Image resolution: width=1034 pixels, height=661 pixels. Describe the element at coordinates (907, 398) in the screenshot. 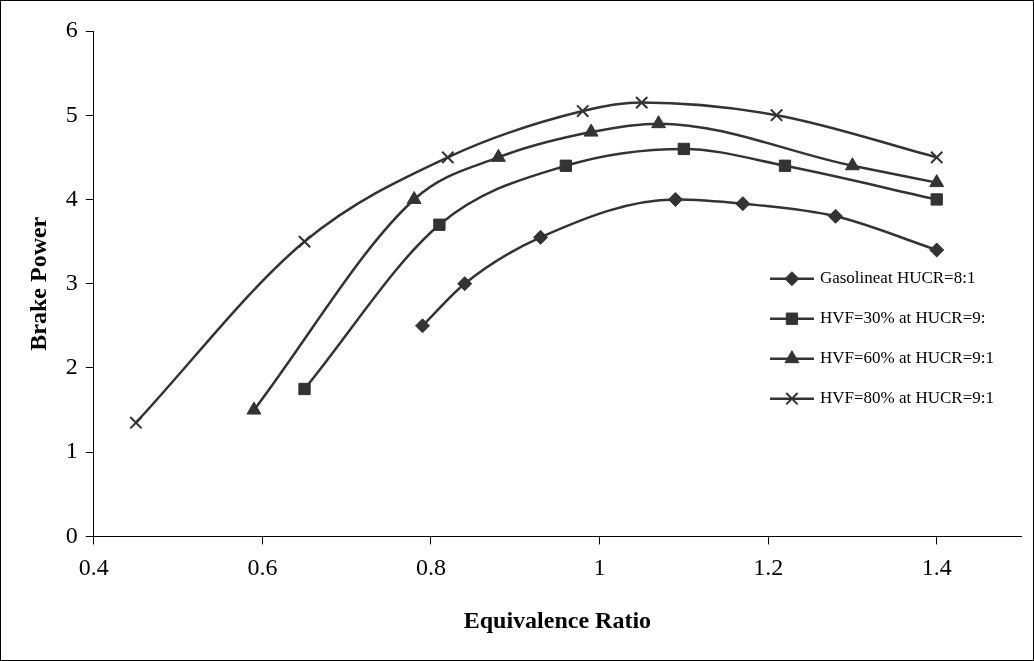

I see `legend-label: HVF=80% at HUCR=9:1` at that location.